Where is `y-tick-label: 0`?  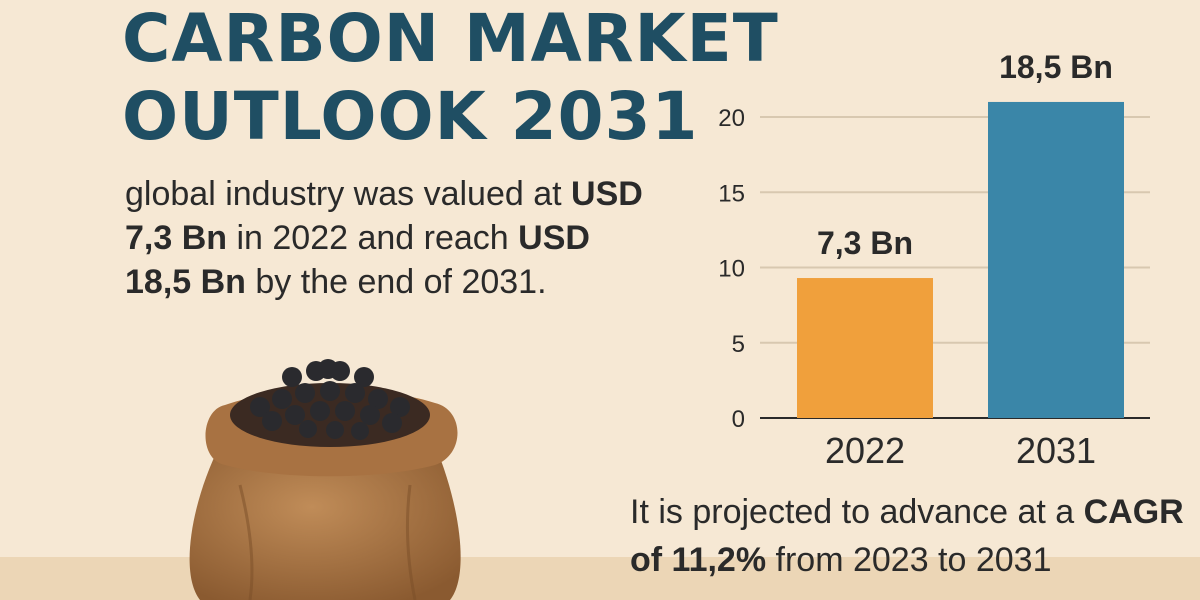 y-tick-label: 0 is located at coordinates (738, 419).